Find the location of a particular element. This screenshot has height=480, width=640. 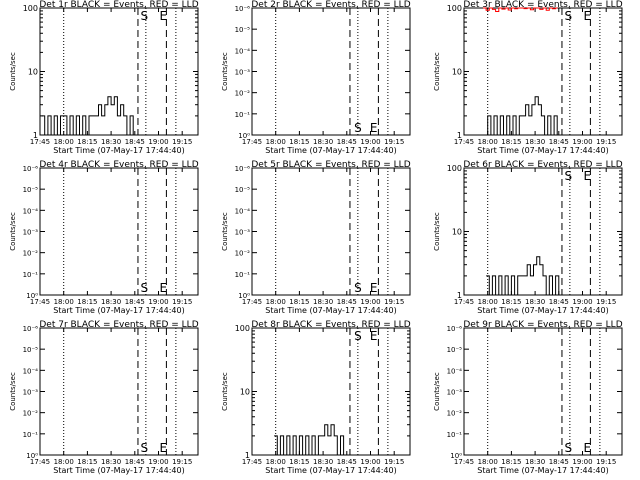

panel-title: Det 1r BLACK = Events, RED = LLD is located at coordinates (118, 5).